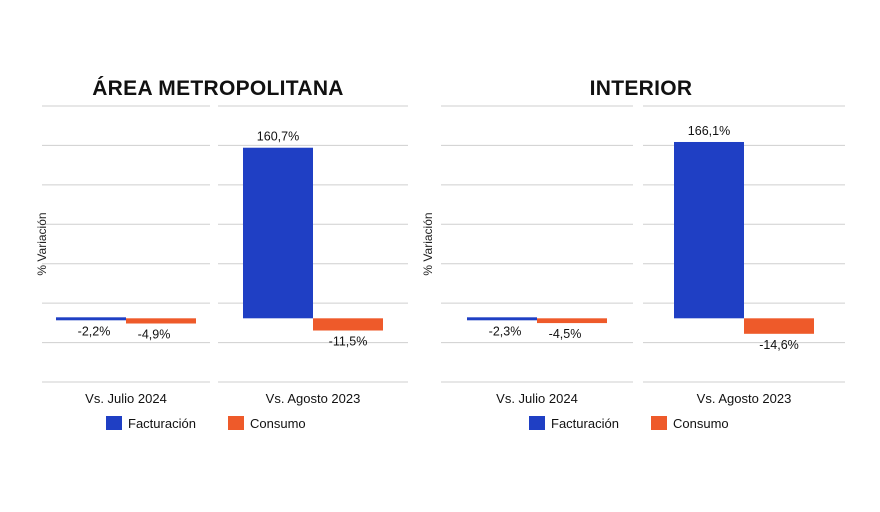 Image resolution: width=880 pixels, height=512 pixels. What do you see at coordinates (505, 331) in the screenshot?
I see `data-label: -2,3%` at bounding box center [505, 331].